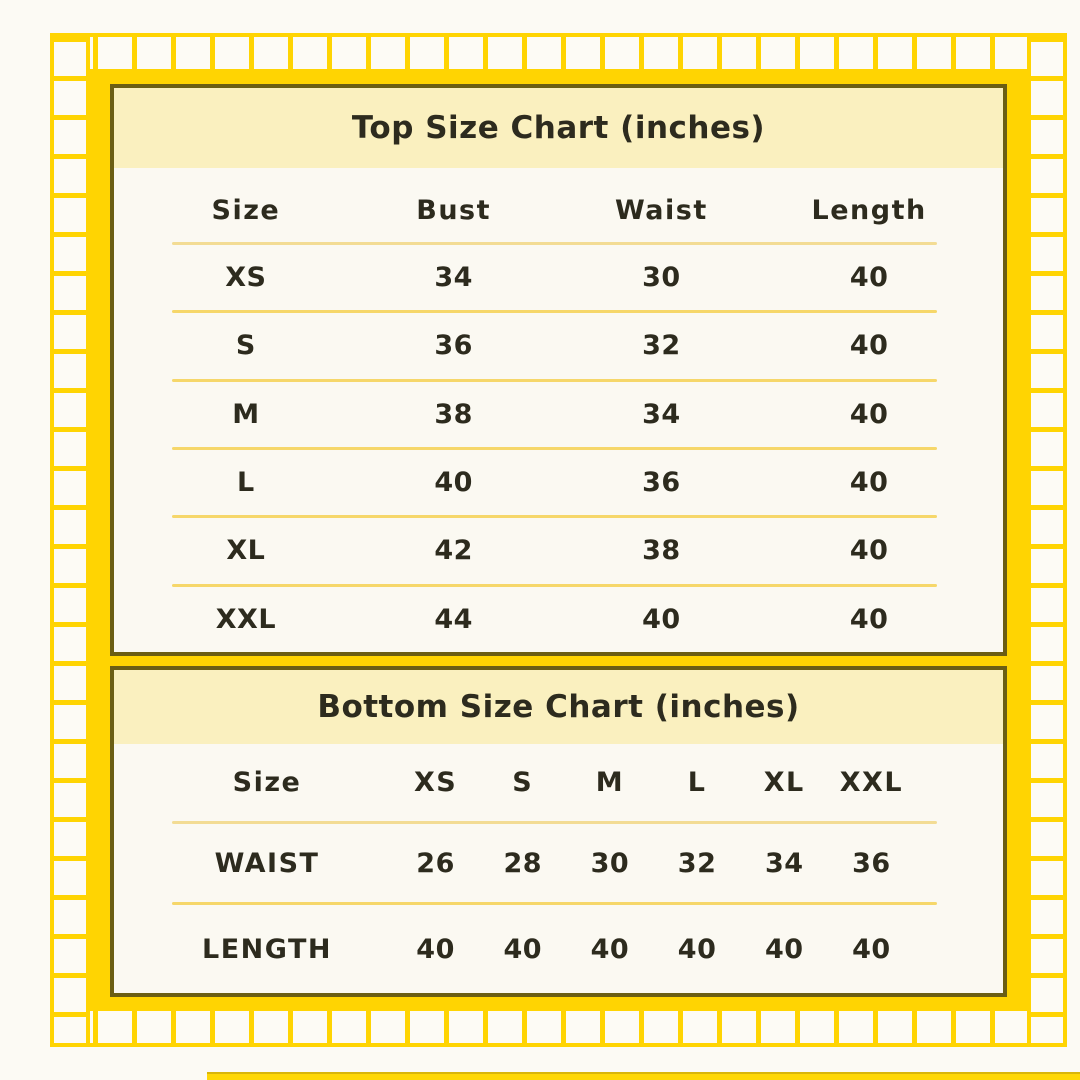 Image resolution: width=1080 pixels, height=1080 pixels. What do you see at coordinates (523, 863) in the screenshot?
I see `waist-value: 28` at bounding box center [523, 863].